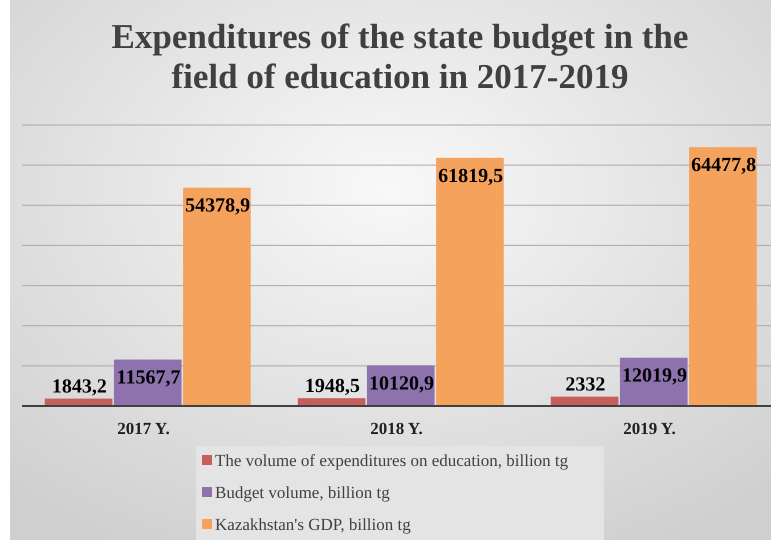  Describe the element at coordinates (79, 387) in the screenshot. I see `data-label: 1843,2` at that location.